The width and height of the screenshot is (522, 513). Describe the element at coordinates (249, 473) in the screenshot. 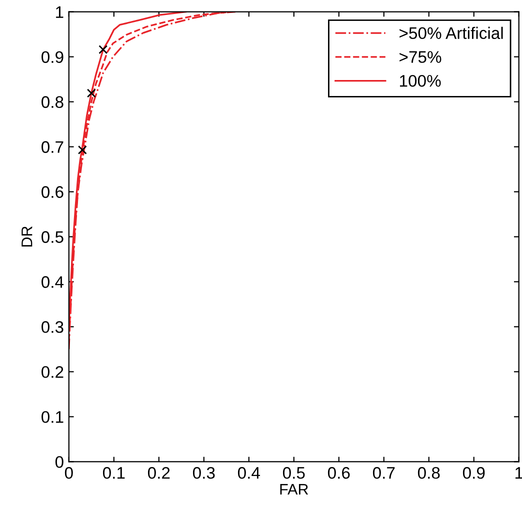

I see `x-tick-label: 0.4` at that location.